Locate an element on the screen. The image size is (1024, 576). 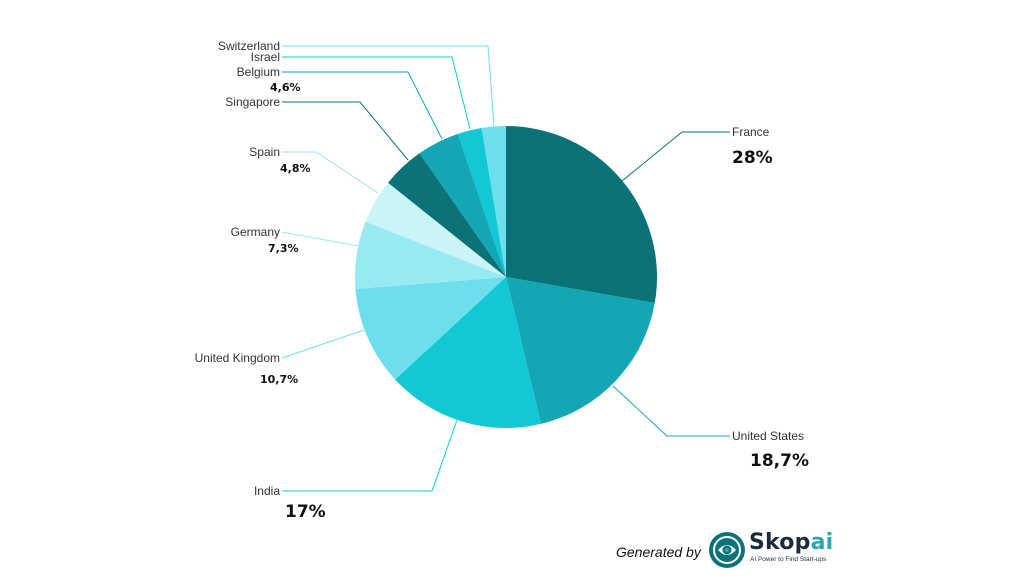
leader-line-united-kingdom is located at coordinates (323, 344).